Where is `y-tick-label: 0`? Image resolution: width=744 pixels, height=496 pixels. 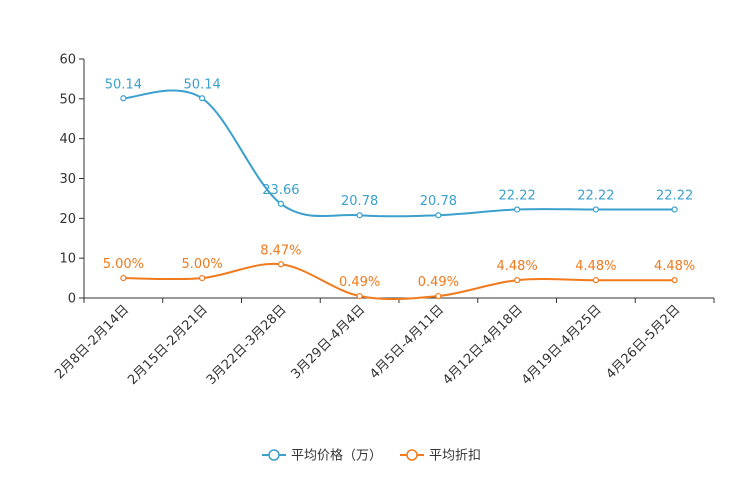 y-tick-label: 0 is located at coordinates (72, 299).